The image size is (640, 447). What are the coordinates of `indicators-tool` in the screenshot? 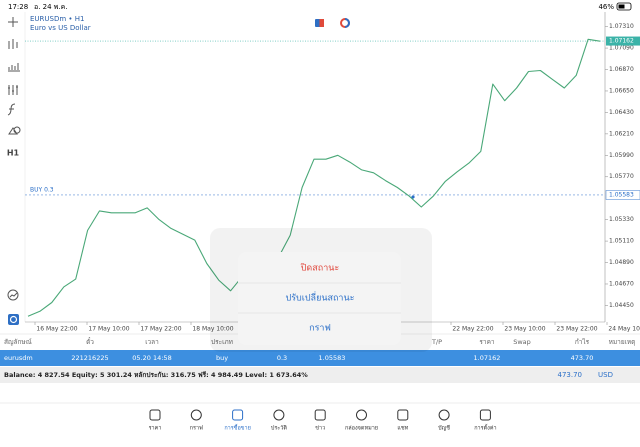 It's located at (13, 44).